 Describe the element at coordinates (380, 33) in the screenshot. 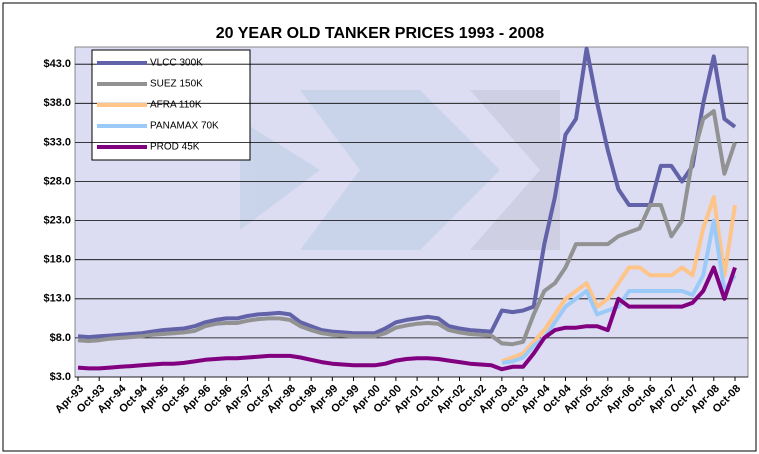

I see `chart-title: 20 YEAR OLD TANKER PRICES 1993 - 2008` at that location.